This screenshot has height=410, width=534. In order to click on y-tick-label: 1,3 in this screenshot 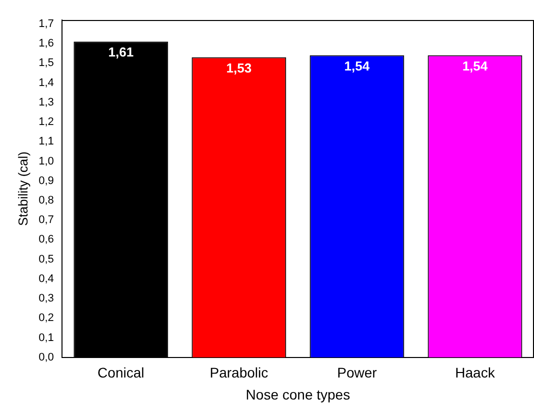, I will do `click(46, 102)`.